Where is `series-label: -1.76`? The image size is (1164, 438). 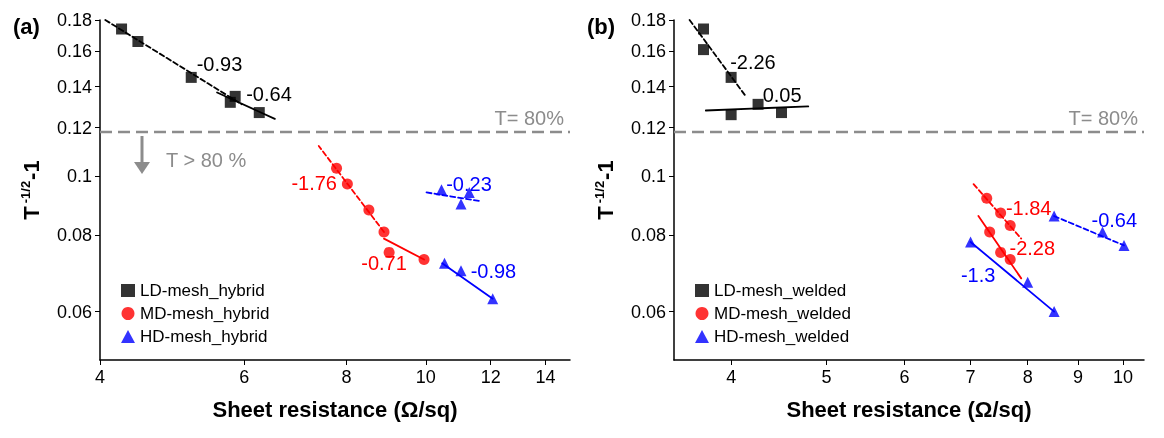 series-label: -1.76 is located at coordinates (314, 183).